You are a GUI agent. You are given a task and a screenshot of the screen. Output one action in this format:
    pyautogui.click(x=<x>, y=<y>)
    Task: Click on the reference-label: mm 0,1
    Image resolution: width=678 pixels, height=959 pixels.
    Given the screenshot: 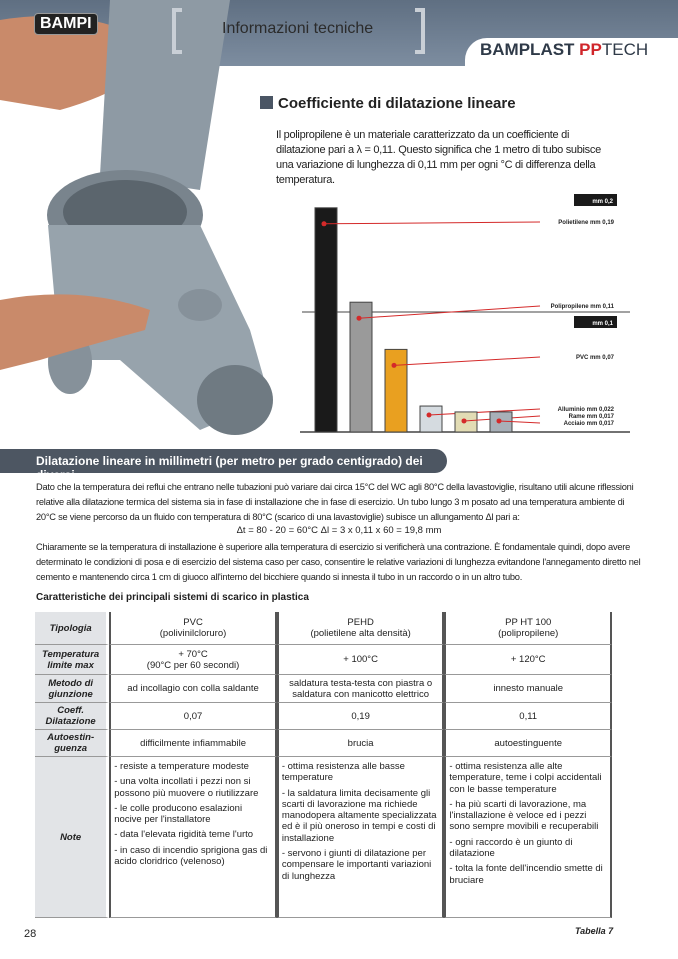 What is the action you would take?
    pyautogui.click(x=602, y=324)
    